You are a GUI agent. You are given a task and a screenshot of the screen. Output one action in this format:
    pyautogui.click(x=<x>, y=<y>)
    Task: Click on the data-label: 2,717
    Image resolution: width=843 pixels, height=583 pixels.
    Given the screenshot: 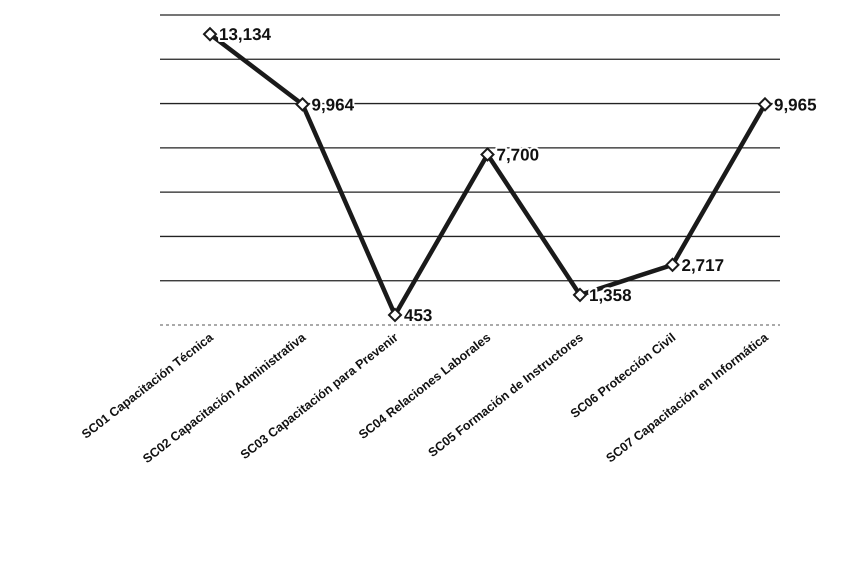 What is the action you would take?
    pyautogui.click(x=703, y=265)
    